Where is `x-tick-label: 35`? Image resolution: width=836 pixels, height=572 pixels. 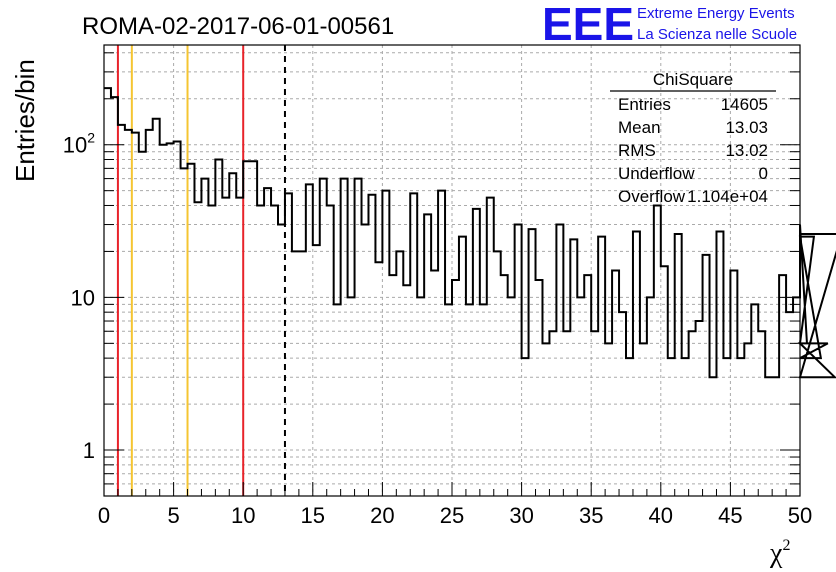 x-tick-label: 35 is located at coordinates (591, 515).